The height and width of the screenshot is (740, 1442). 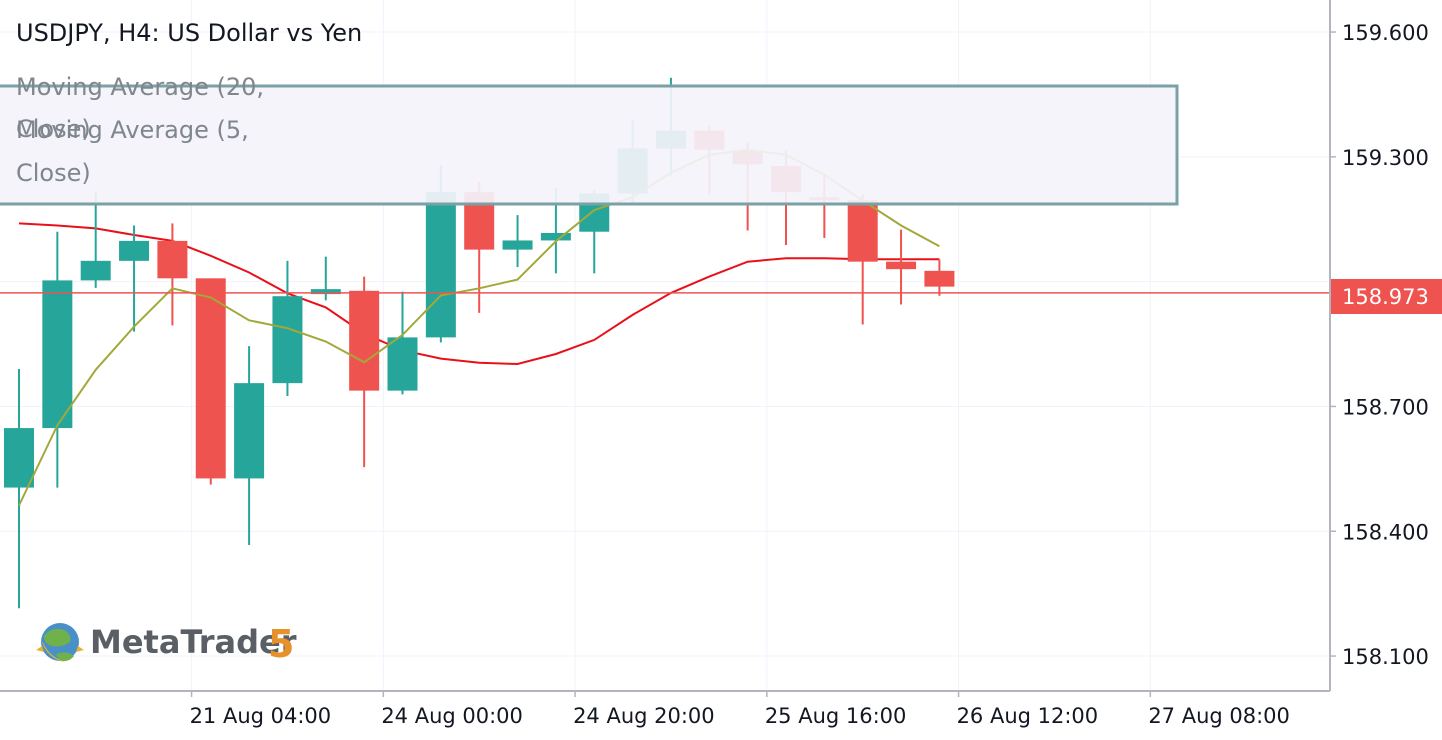 What do you see at coordinates (836, 716) in the screenshot?
I see `x-tick-label: 25 Aug 16:00` at bounding box center [836, 716].